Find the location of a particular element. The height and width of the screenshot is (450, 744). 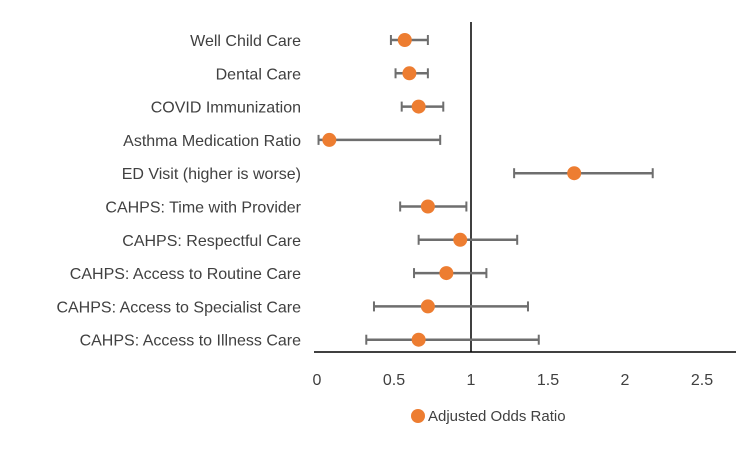

category-label: Asthma Medication Ratio is located at coordinates (212, 141).